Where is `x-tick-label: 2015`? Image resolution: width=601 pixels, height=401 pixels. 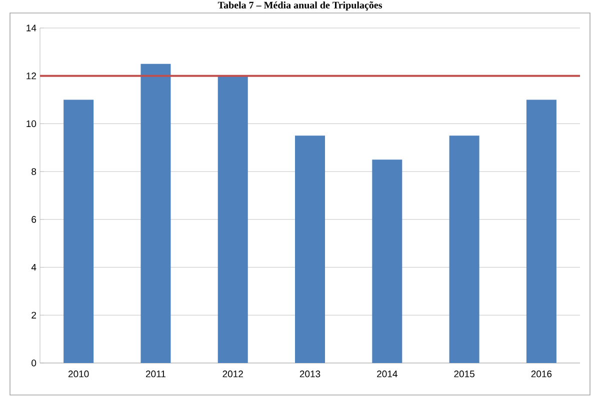
x-tick-label: 2015 is located at coordinates (464, 374).